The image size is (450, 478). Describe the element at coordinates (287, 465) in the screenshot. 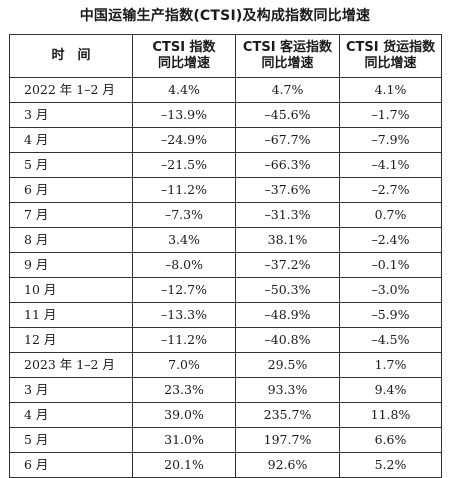

I see `passenger-growth-cell: 92.6%` at that location.